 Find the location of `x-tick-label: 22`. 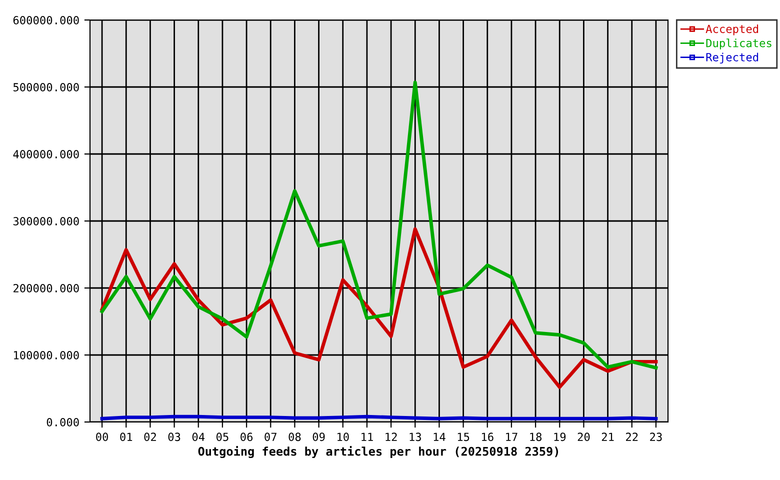

x-tick-label: 22 is located at coordinates (632, 436).